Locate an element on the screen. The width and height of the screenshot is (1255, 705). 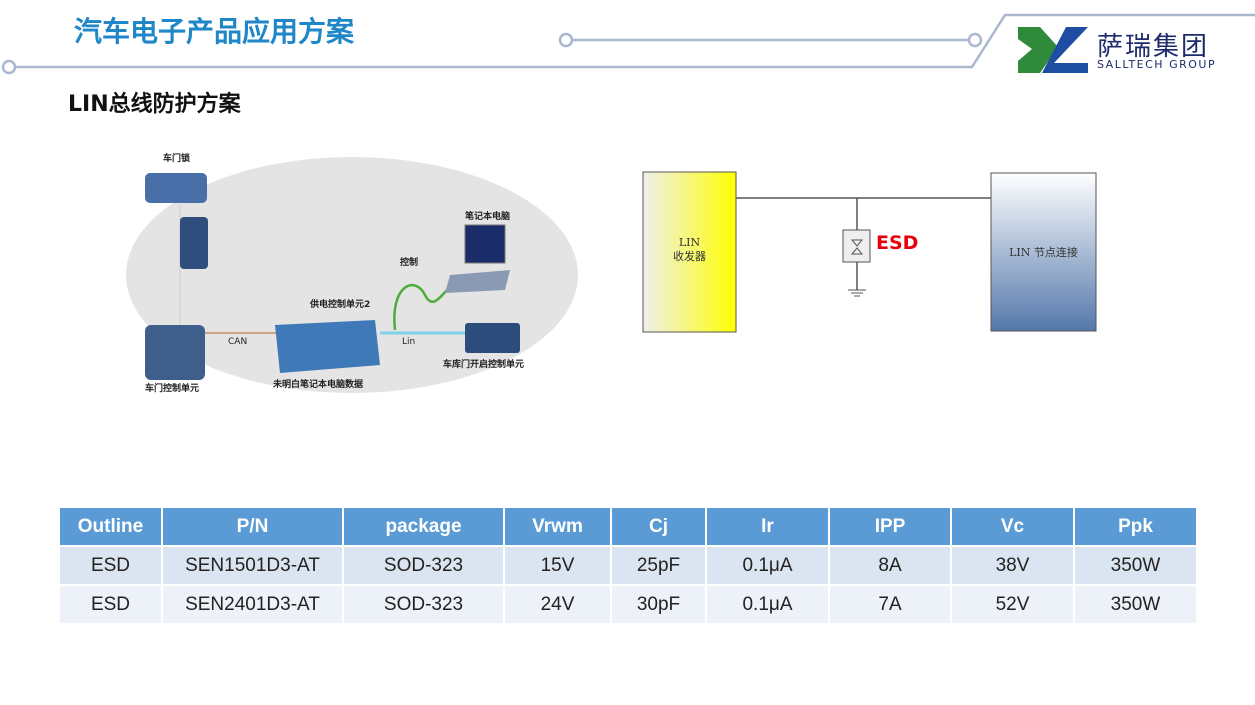
door-control-unit-image is located at coordinates (175, 352).